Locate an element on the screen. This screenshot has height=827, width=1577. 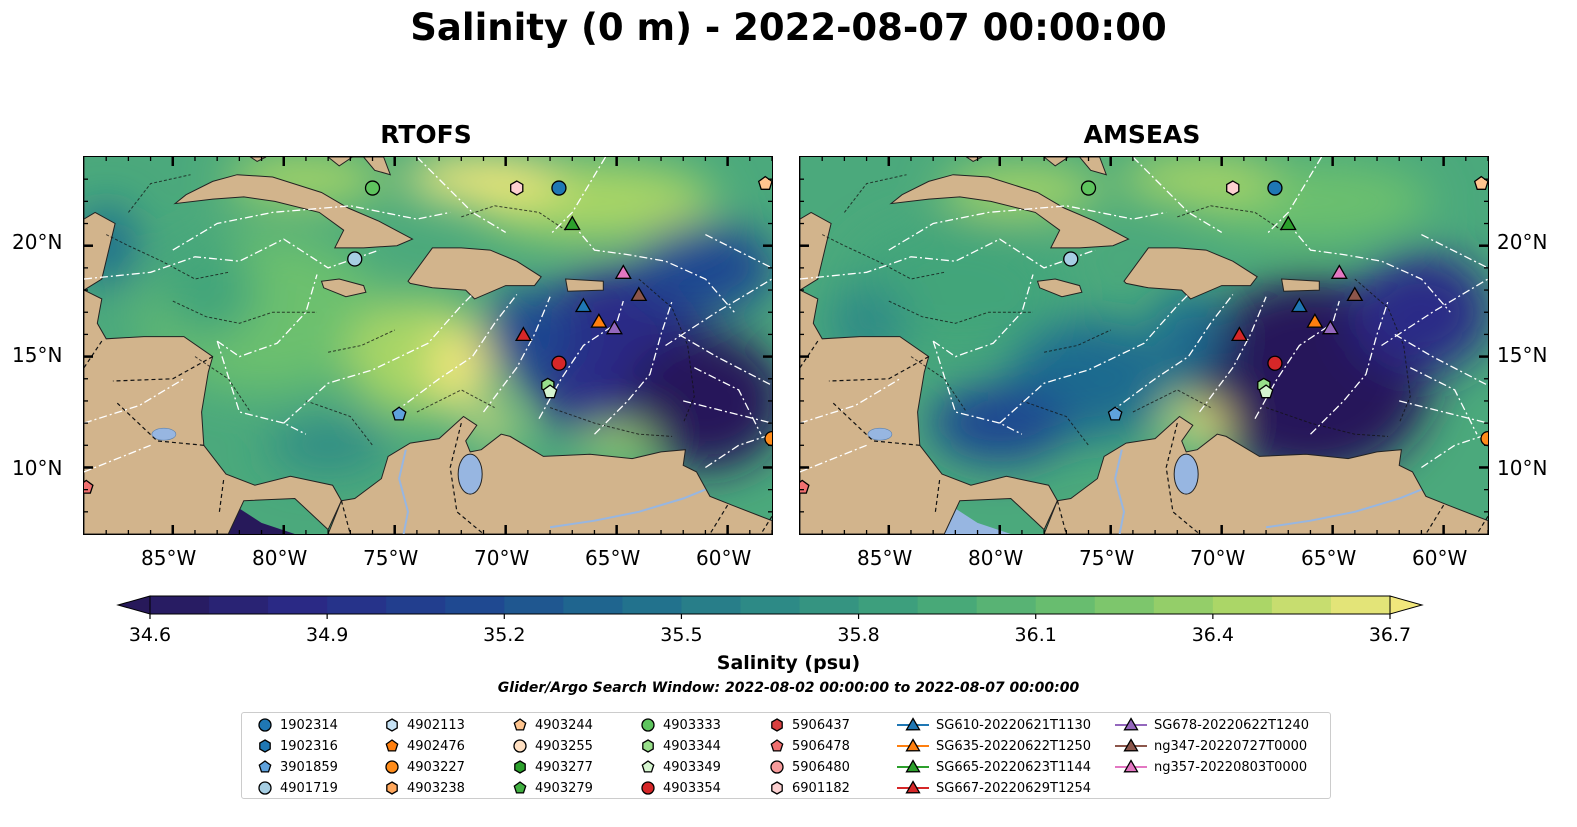
legend-label: 5906478 is located at coordinates (821, 746).